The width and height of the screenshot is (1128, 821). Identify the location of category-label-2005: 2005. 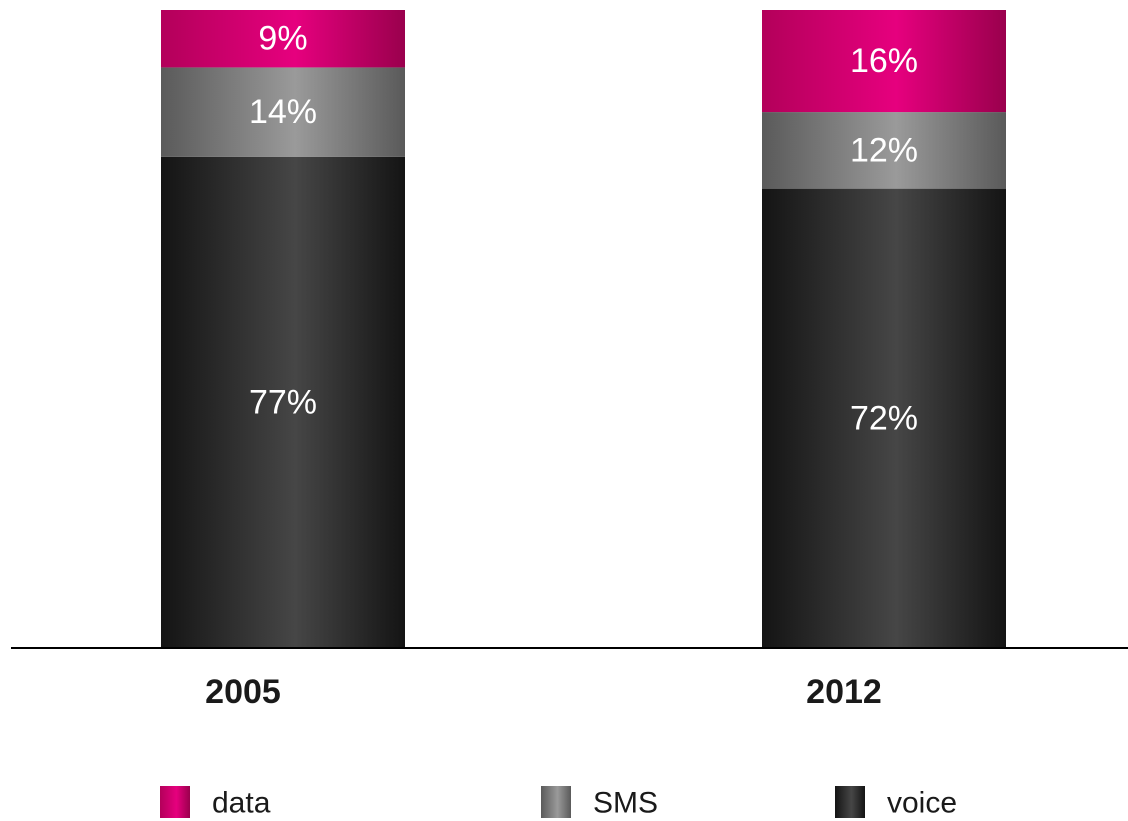
(243, 692).